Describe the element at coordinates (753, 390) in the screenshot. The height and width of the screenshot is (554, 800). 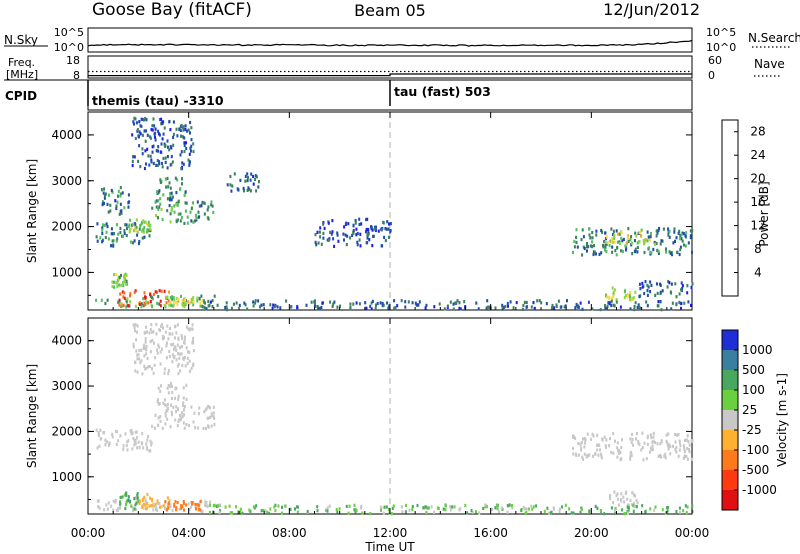
I see `velocity-colorbar-tick: 100` at that location.